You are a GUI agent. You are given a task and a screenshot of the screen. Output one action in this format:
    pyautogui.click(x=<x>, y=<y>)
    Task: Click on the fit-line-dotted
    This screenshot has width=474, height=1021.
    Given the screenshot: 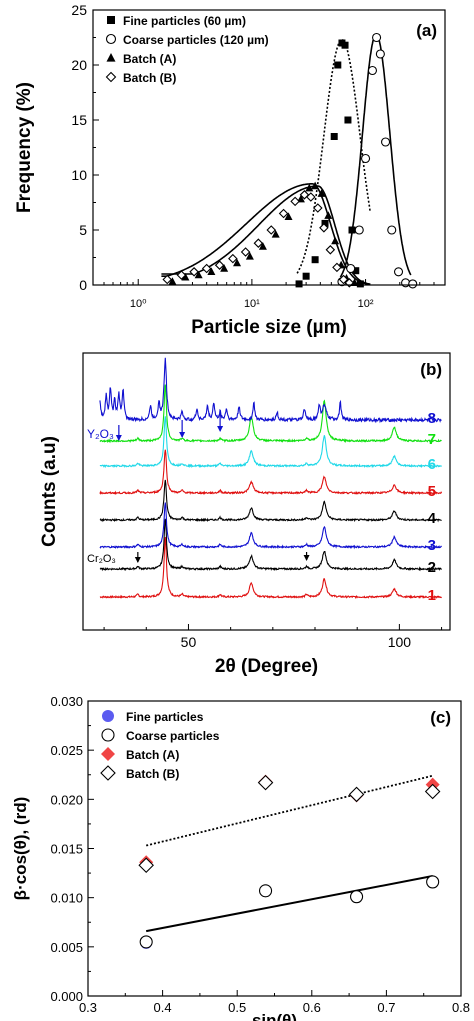 What is the action you would take?
    pyautogui.click(x=289, y=810)
    